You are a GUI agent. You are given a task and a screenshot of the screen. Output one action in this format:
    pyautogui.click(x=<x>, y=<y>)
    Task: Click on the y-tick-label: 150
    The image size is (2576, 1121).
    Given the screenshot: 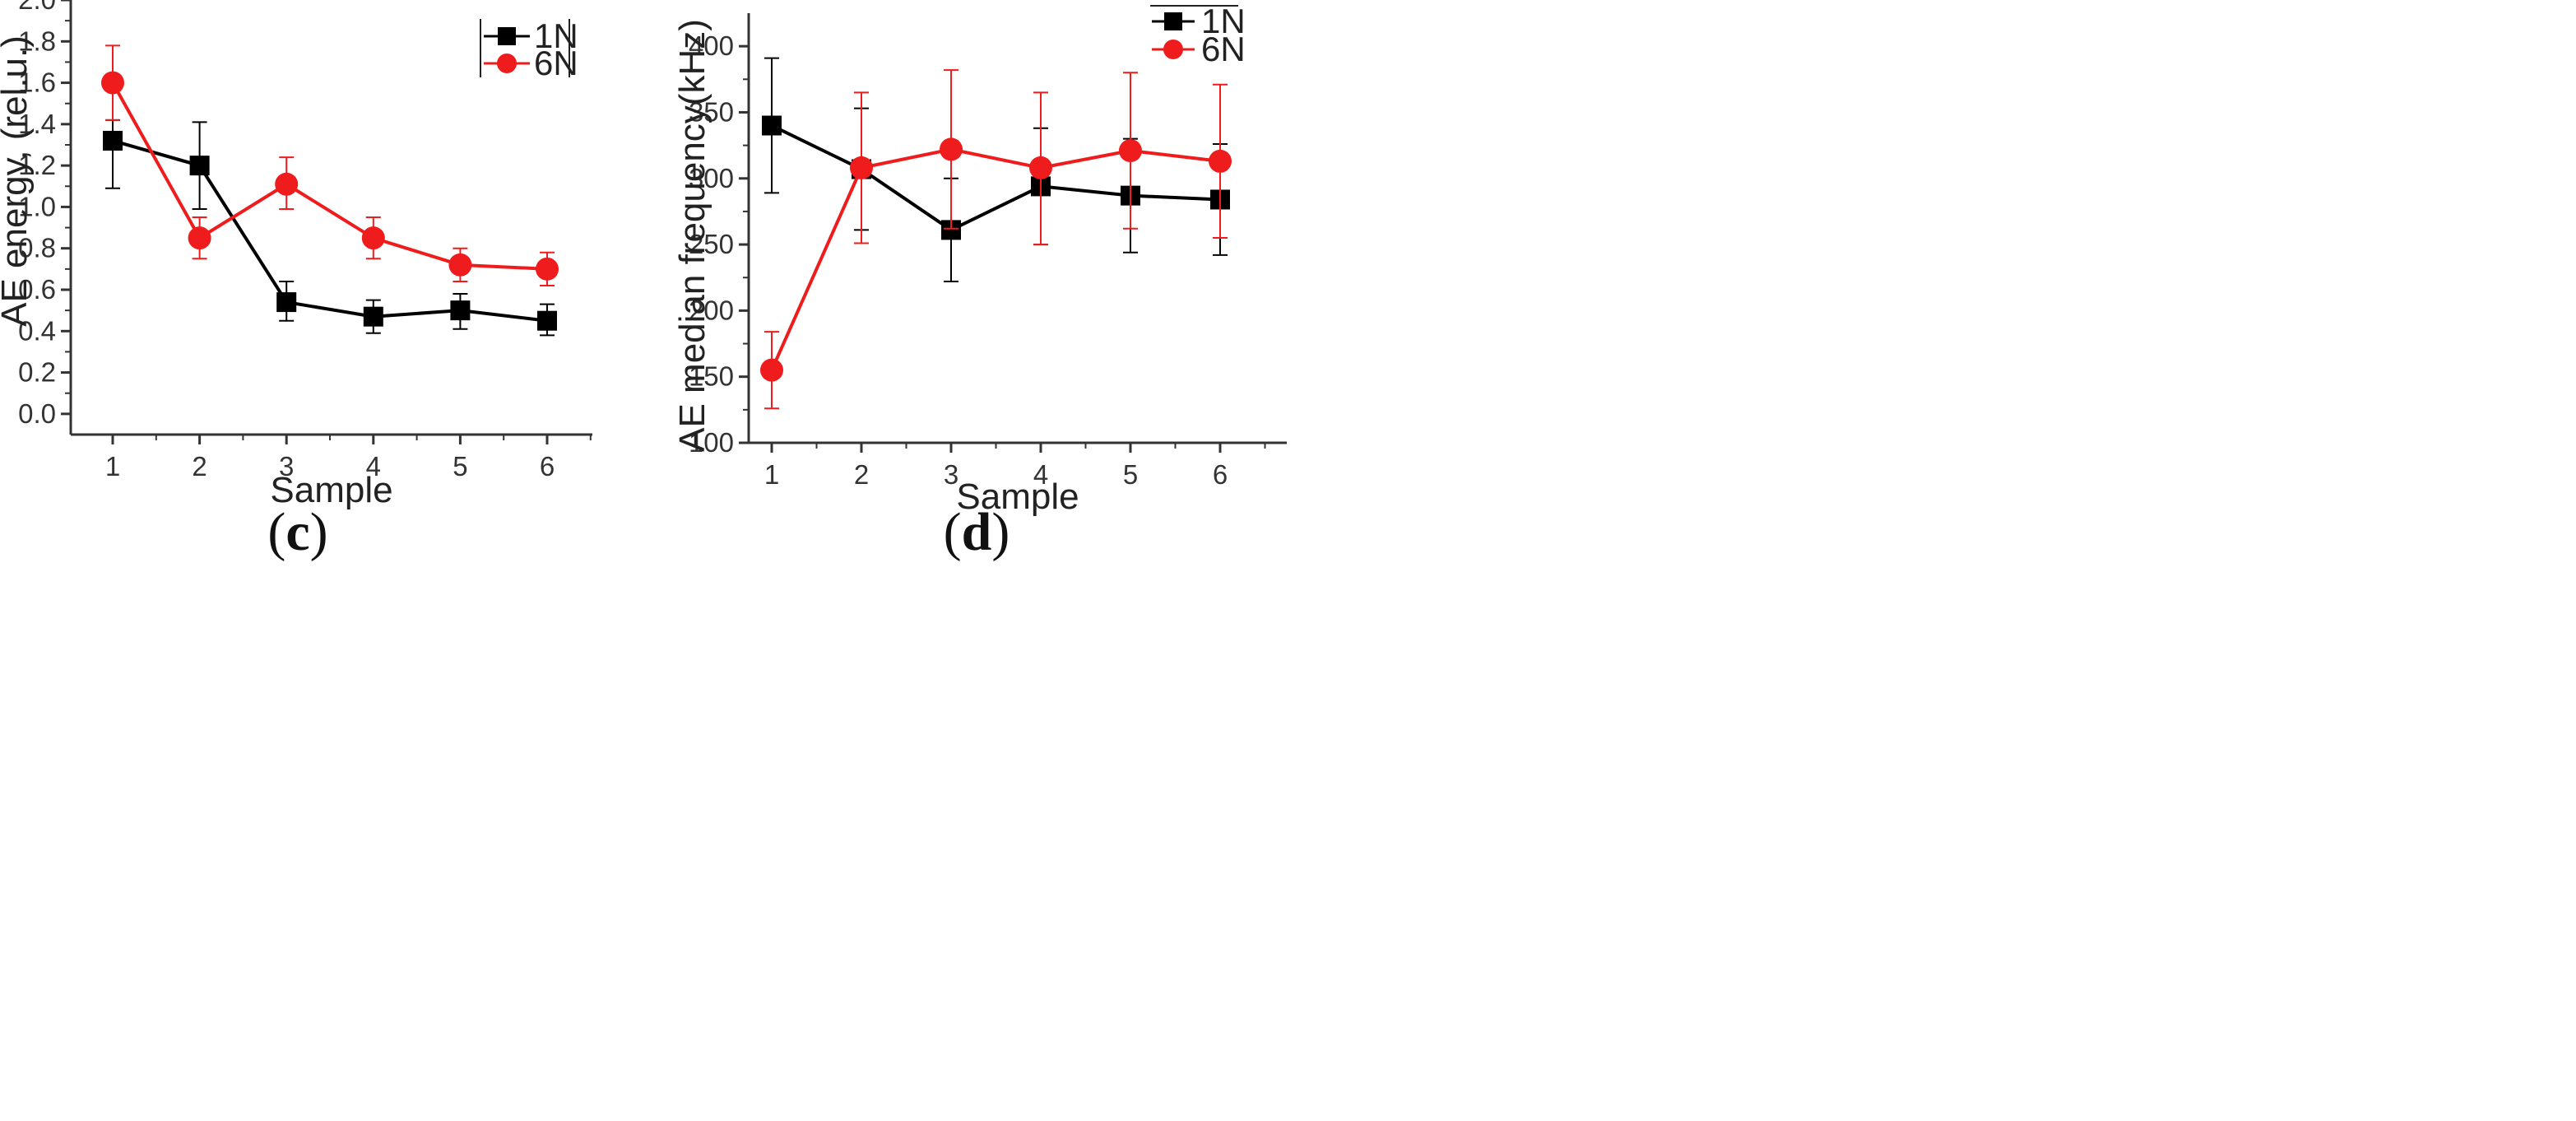 What is the action you would take?
    pyautogui.click(x=711, y=376)
    